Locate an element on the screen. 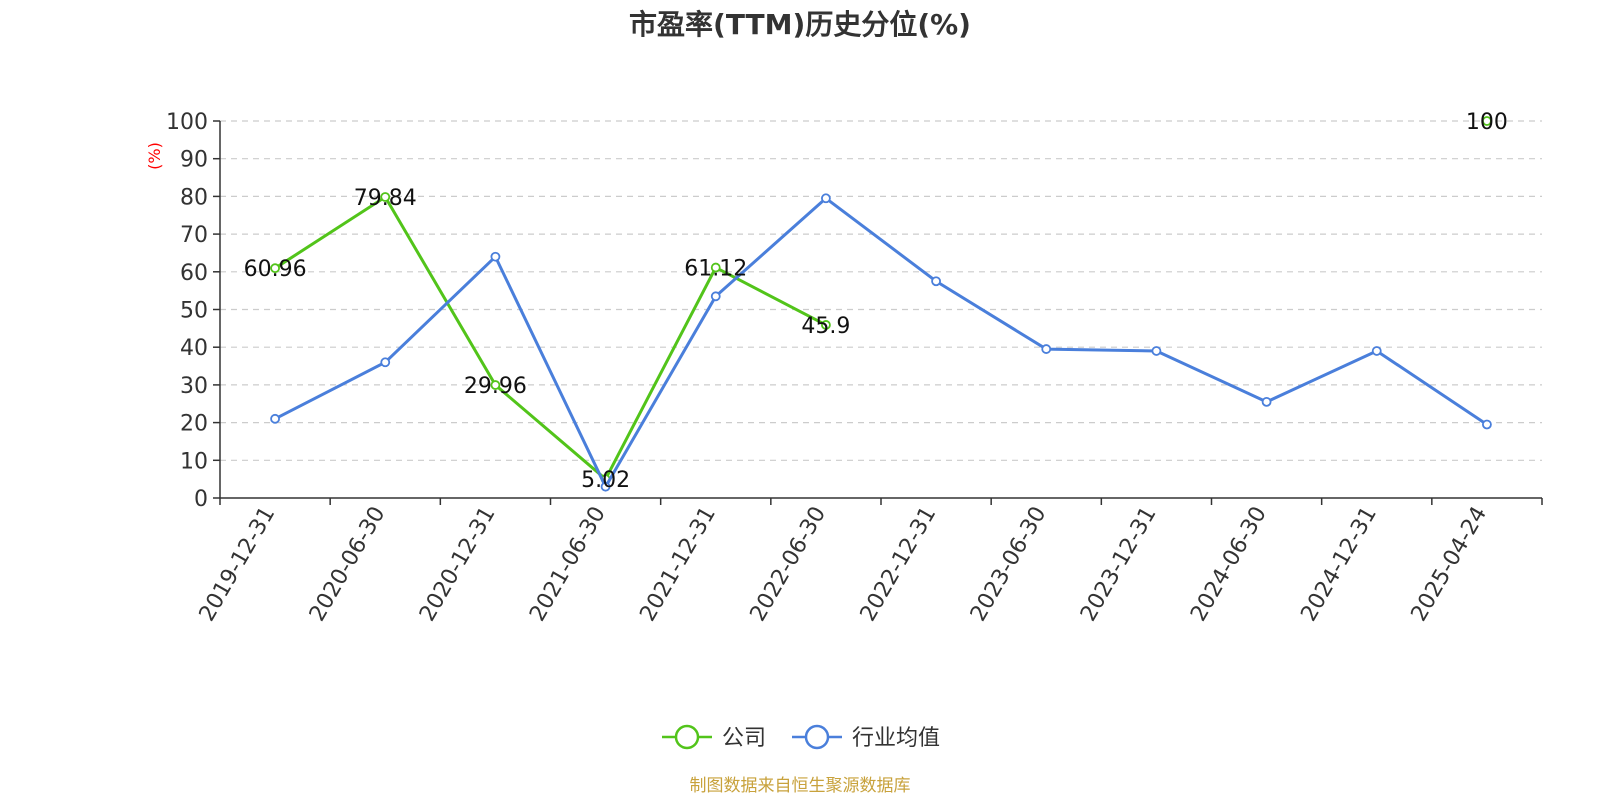 The height and width of the screenshot is (800, 1600). legend-label-1: 行业均值 is located at coordinates (896, 738).